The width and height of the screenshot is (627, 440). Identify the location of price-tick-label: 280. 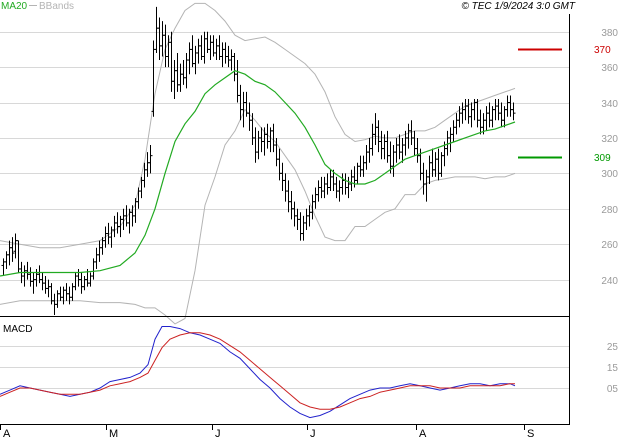
(609, 210).